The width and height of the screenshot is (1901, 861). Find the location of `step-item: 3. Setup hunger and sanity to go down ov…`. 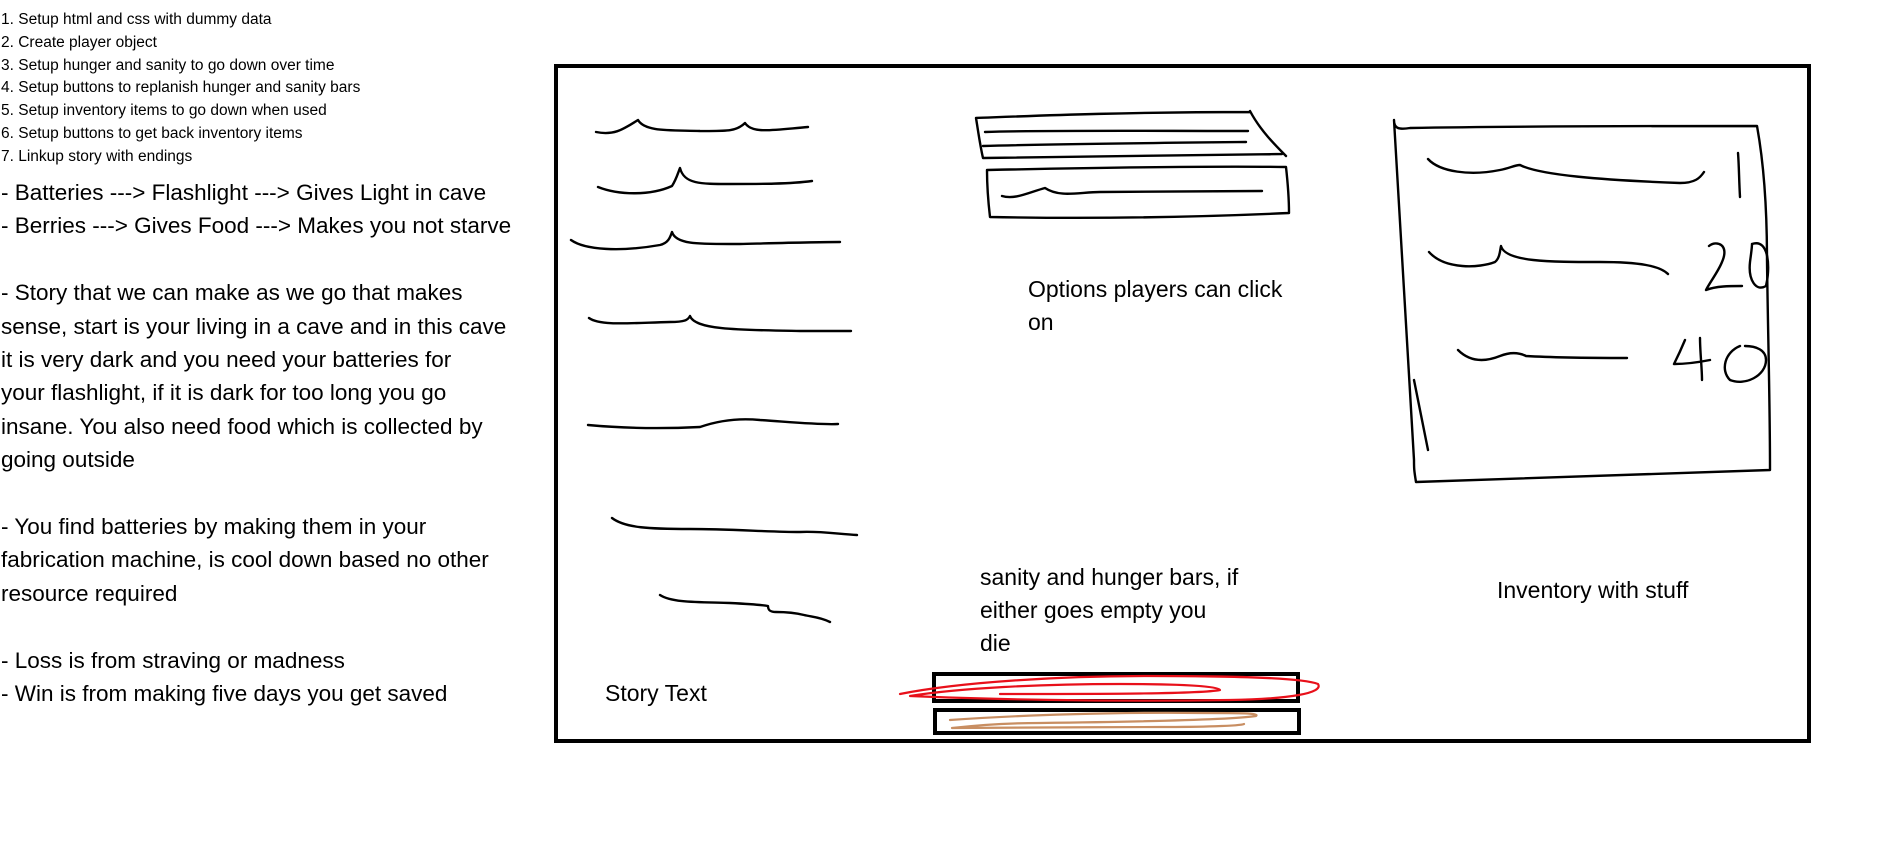

step-item: 3. Setup hunger and sanity to go down ov… is located at coordinates (168, 65).